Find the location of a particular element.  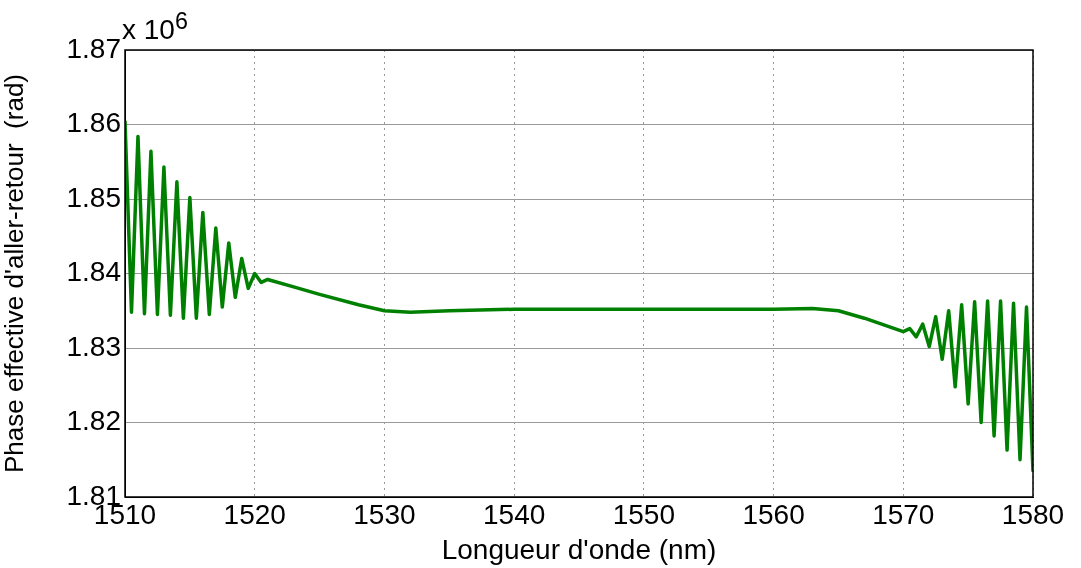

x-tick-label: 1520 is located at coordinates (254, 514).